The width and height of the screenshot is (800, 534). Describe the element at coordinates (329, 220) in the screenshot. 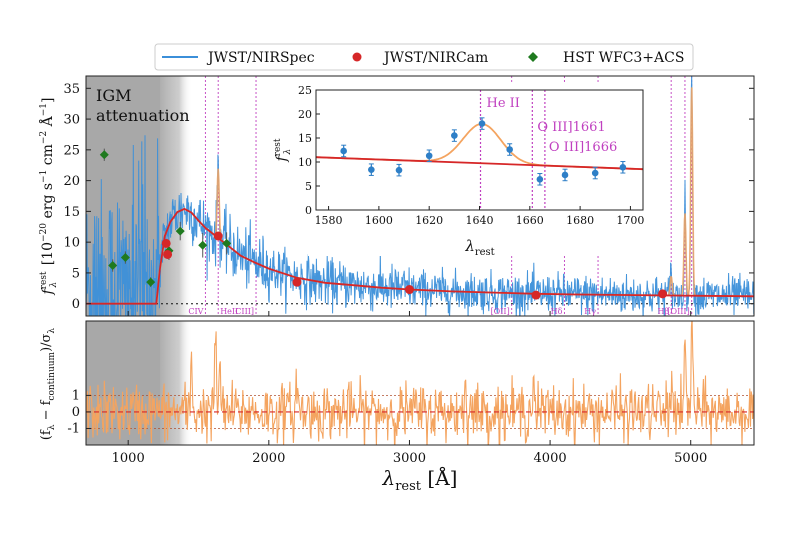

I see `inset-xtick-label: 1580` at that location.